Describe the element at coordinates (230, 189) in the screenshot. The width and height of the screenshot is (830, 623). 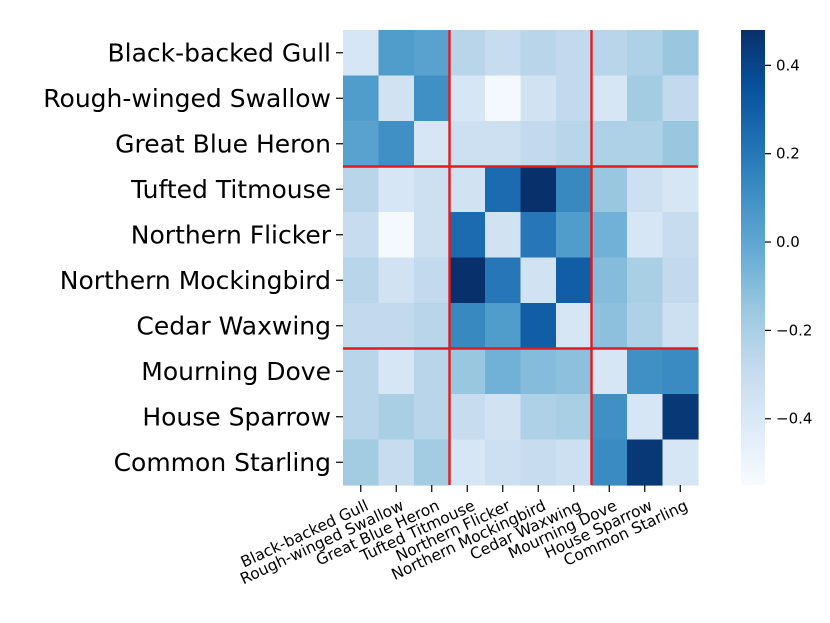
I see `row-label: Tufted Titmouse` at that location.